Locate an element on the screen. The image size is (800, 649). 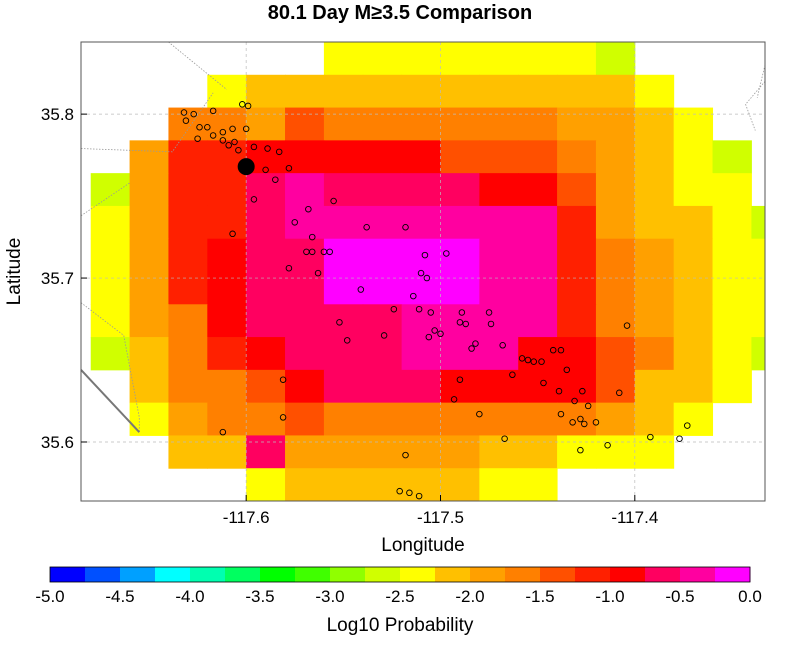
y-tick-label: 35.7 is located at coordinates (57, 278).